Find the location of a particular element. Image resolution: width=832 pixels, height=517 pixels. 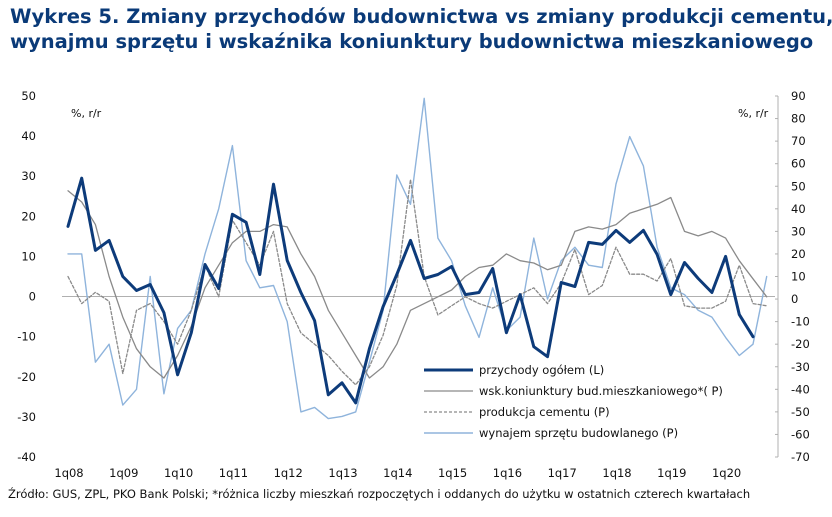

x-tick-label: 1q15 is located at coordinates (452, 473).